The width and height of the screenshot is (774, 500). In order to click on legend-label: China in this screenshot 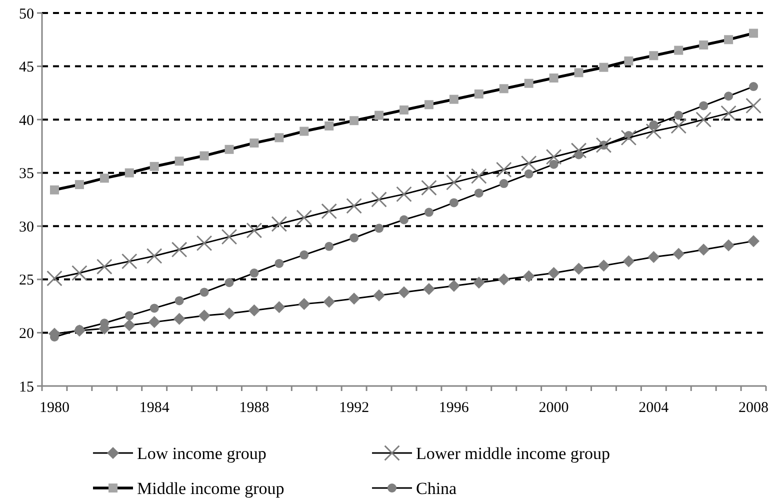, I will do `click(437, 488)`.